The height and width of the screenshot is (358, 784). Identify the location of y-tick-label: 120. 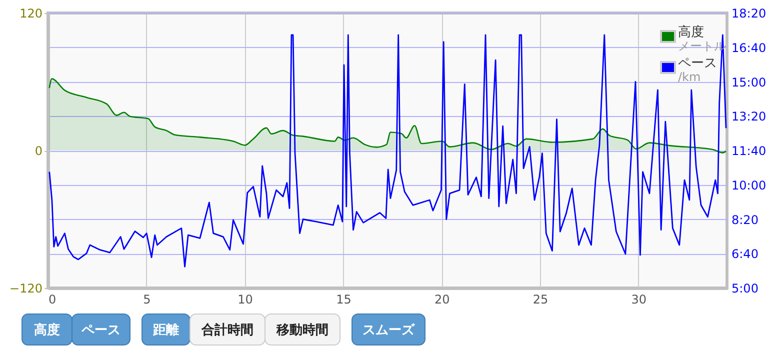
(31, 13).